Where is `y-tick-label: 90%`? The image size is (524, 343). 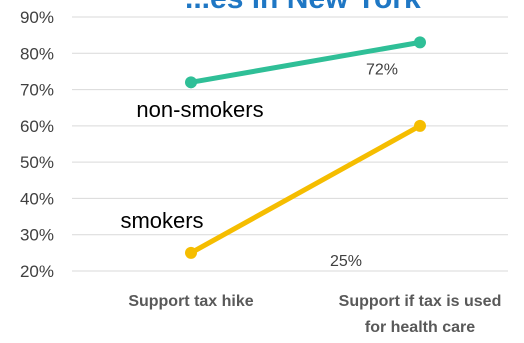 y-tick-label: 90% is located at coordinates (37, 17).